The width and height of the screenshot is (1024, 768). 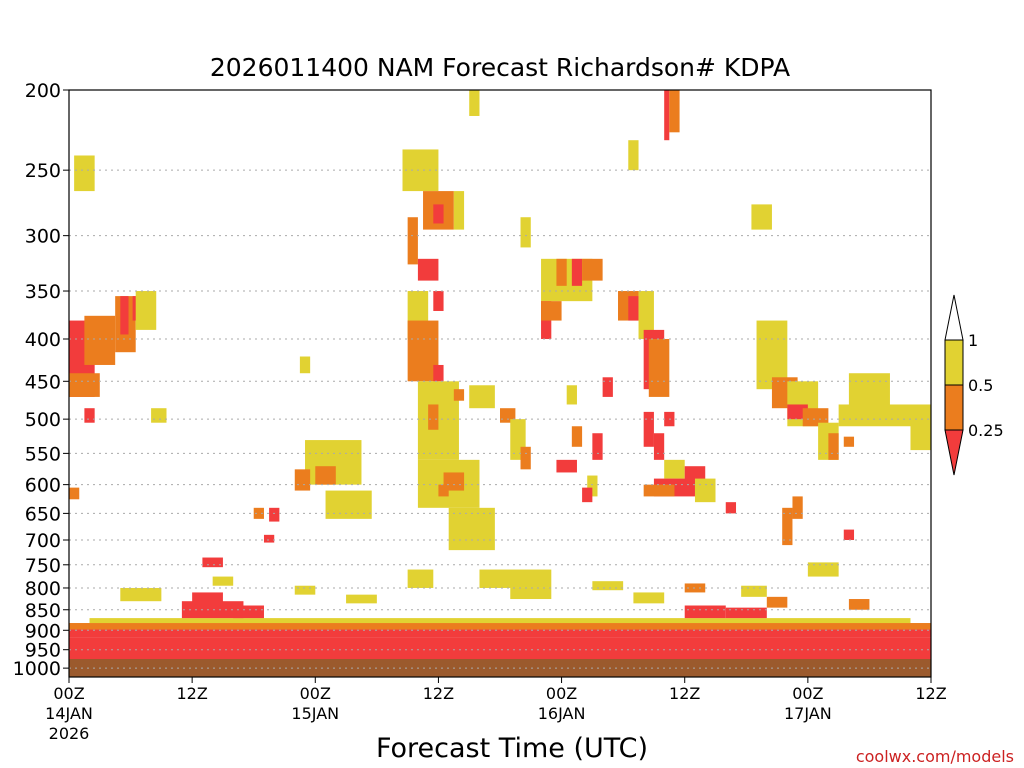 What do you see at coordinates (43, 631) in the screenshot?
I see `y-tick-label-900: 900` at bounding box center [43, 631].